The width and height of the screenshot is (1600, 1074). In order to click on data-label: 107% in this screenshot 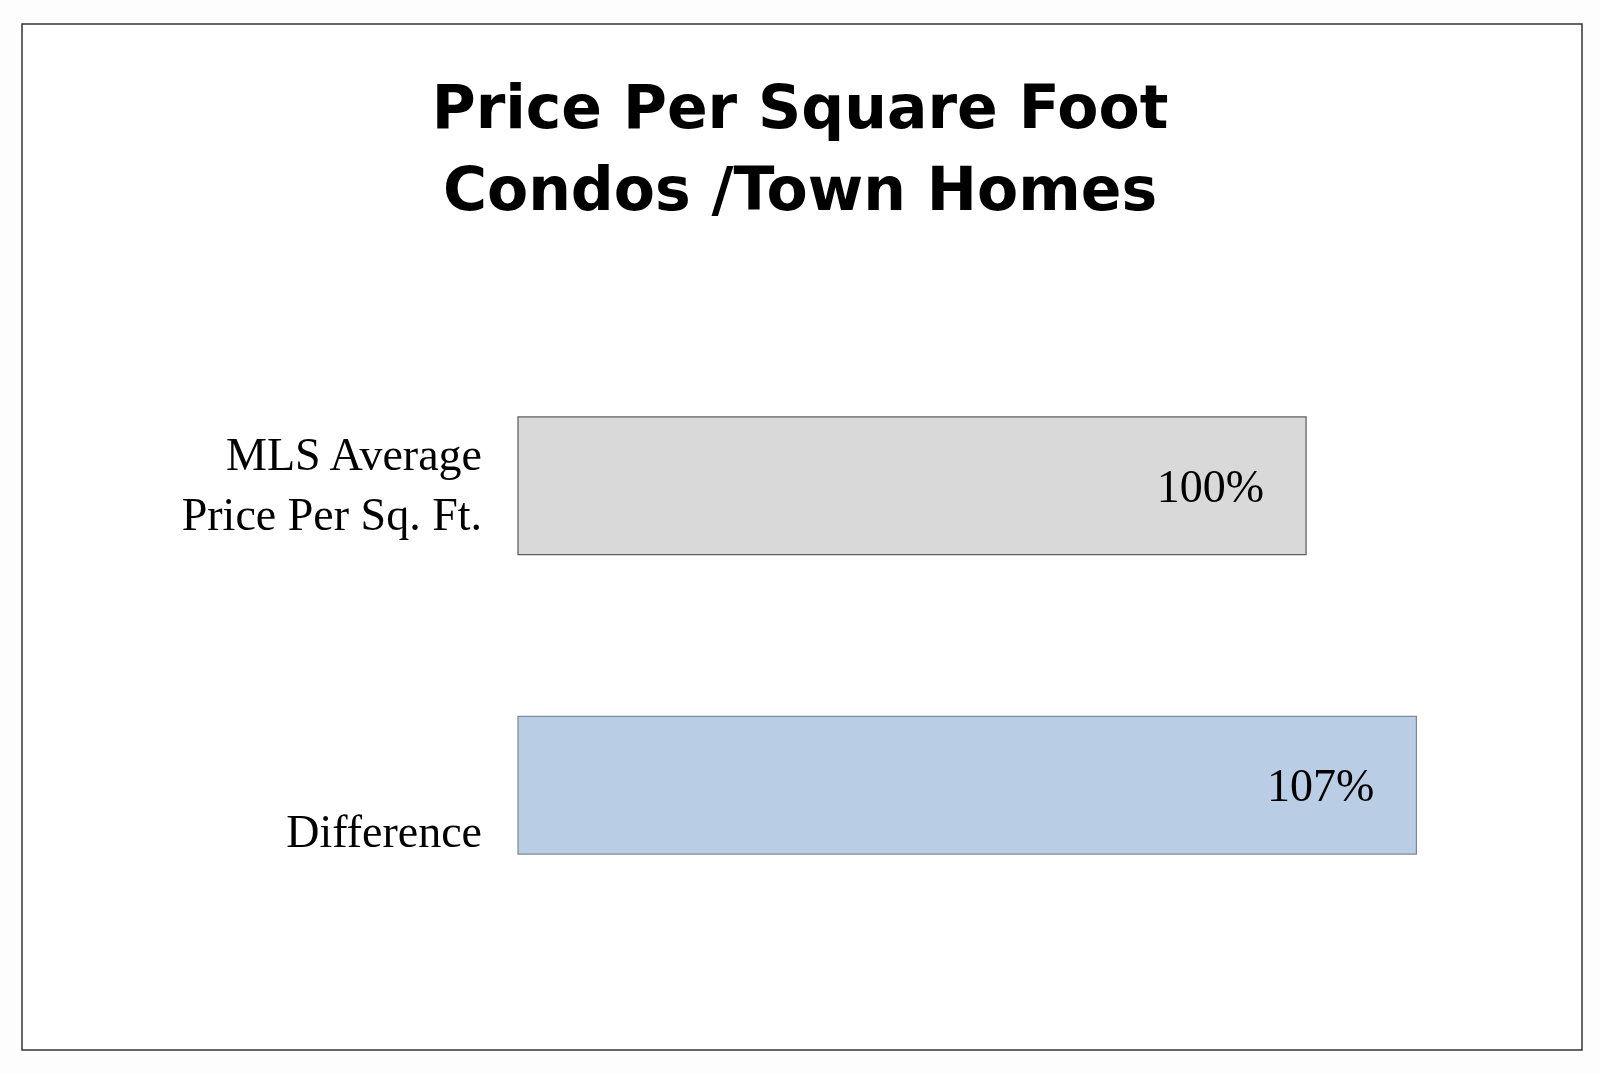, I will do `click(1321, 786)`.